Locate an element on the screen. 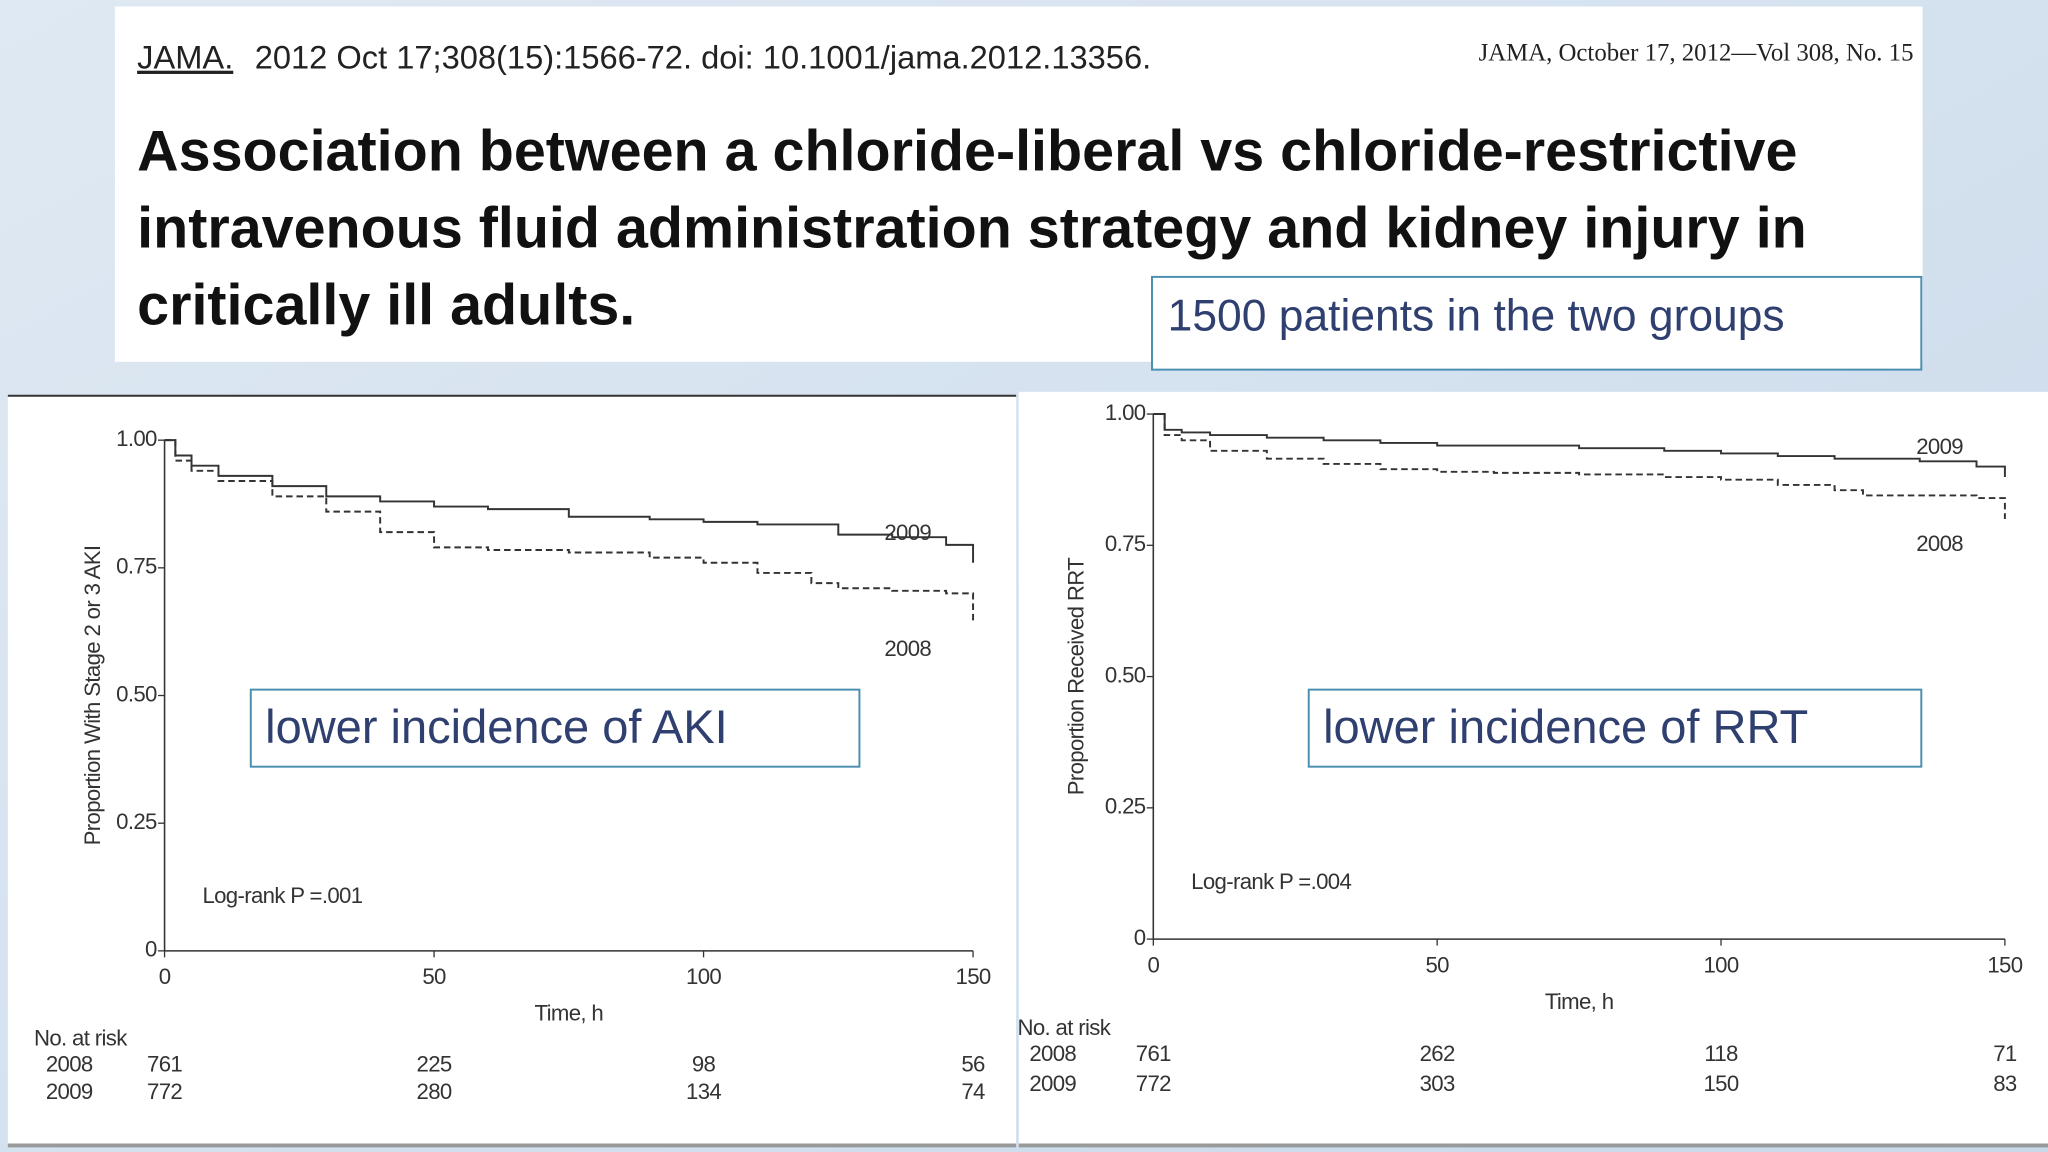  risk-value: 56 is located at coordinates (973, 1064).